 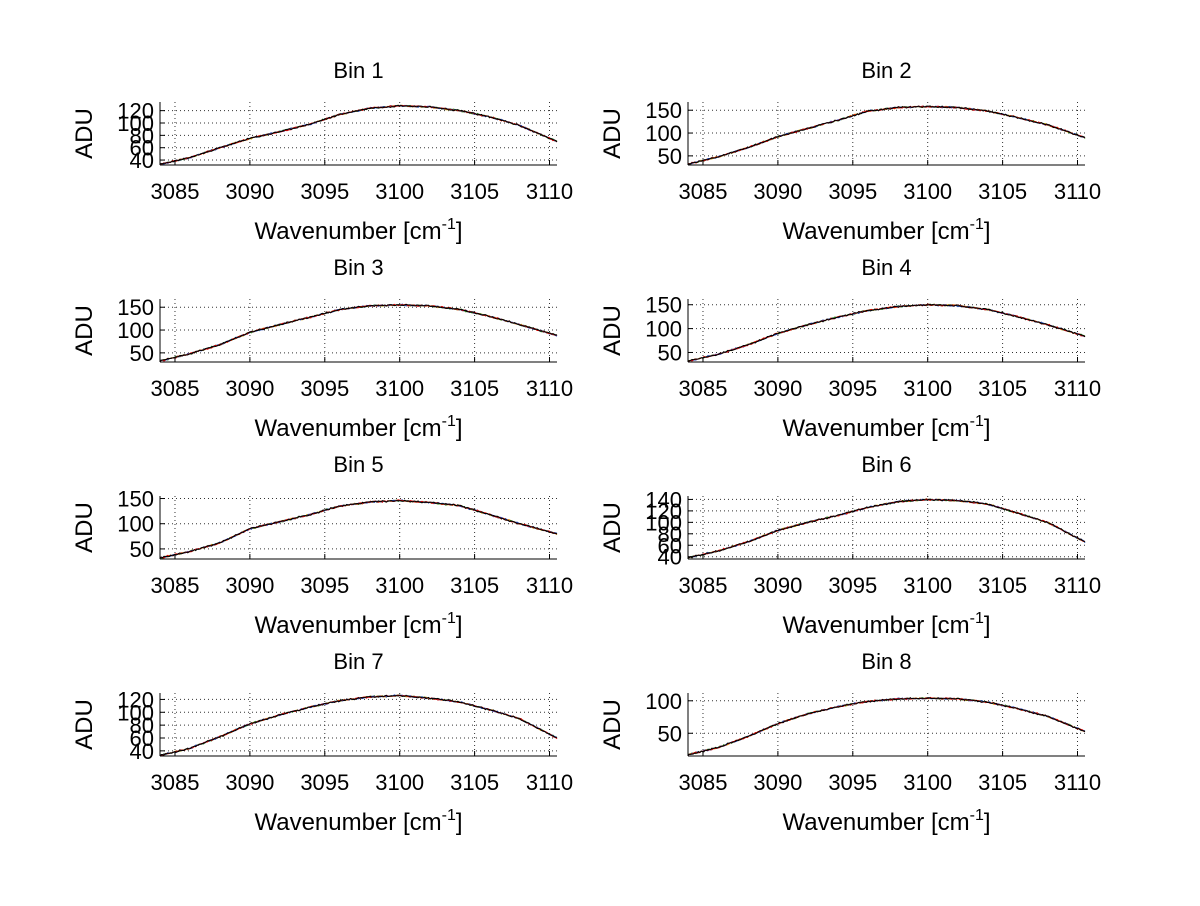 What do you see at coordinates (886, 464) in the screenshot?
I see `subplot-title: Bin 6` at bounding box center [886, 464].